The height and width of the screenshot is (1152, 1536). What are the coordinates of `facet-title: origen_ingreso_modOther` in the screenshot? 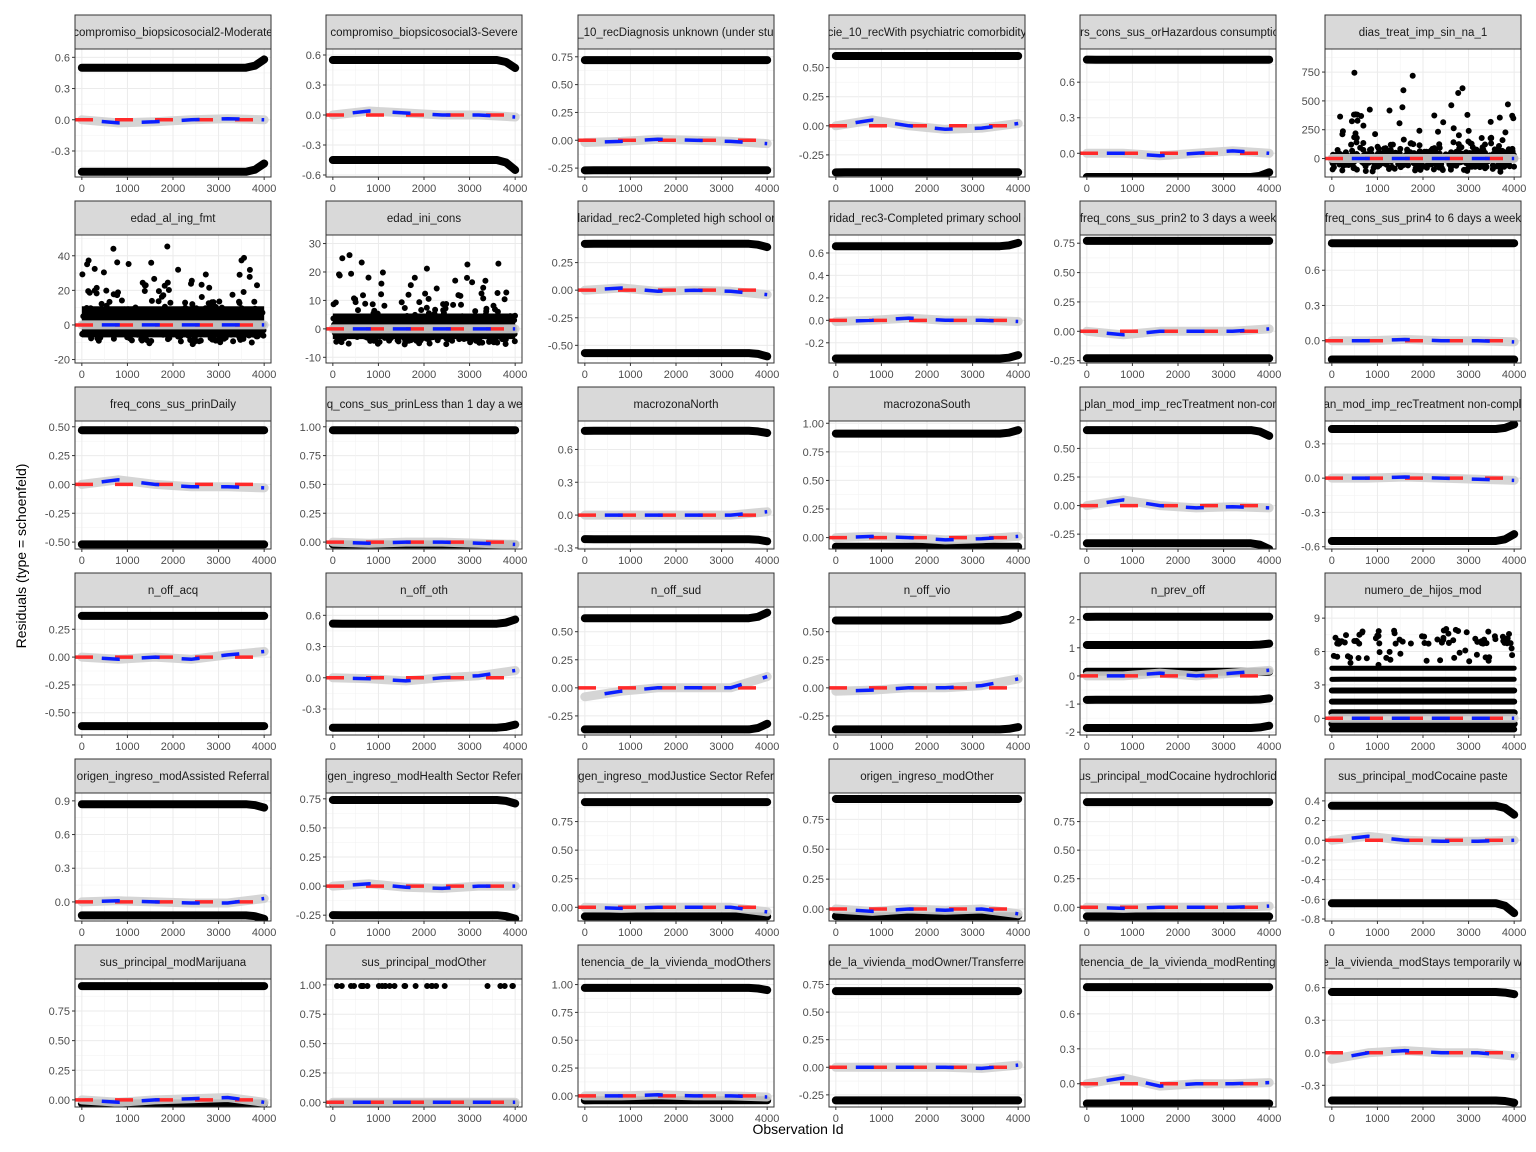 It's located at (927, 777).